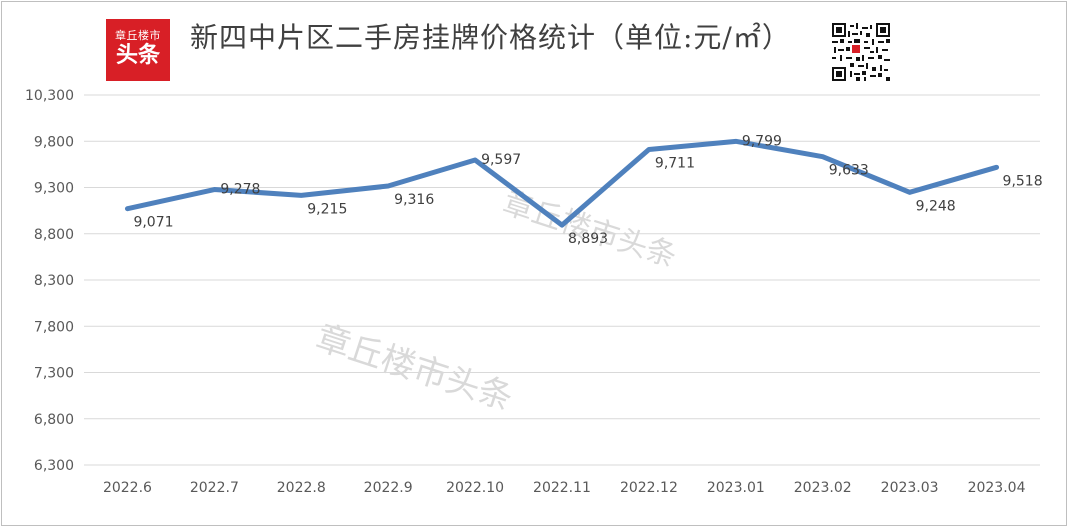  Describe the element at coordinates (137, 55) in the screenshot. I see `logo-main-text: 头条` at that location.